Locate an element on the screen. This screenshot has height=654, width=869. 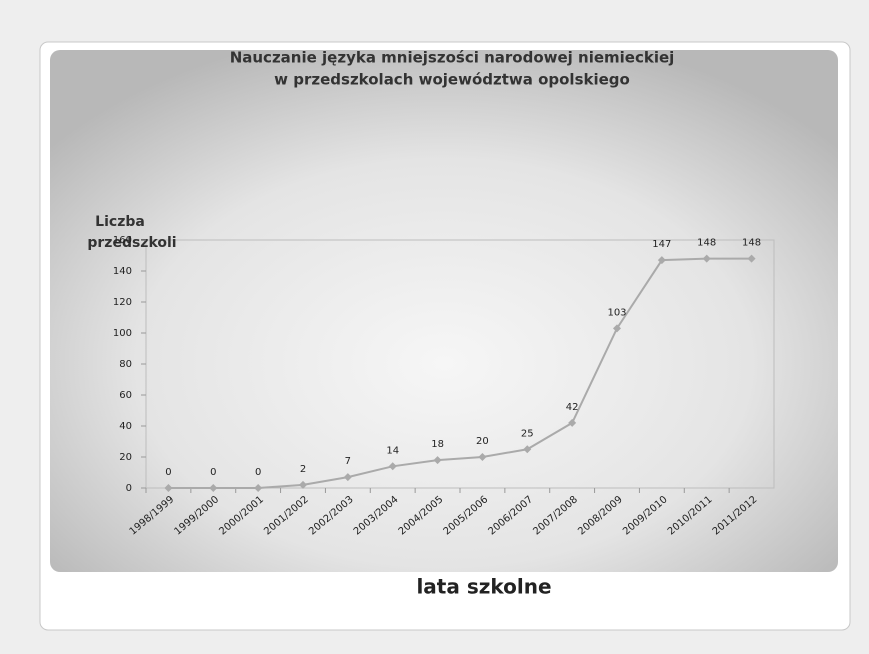
data-label: 20 is located at coordinates (482, 441).